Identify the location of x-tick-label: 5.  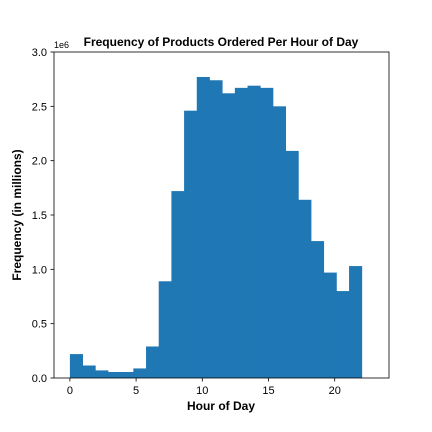
(136, 391).